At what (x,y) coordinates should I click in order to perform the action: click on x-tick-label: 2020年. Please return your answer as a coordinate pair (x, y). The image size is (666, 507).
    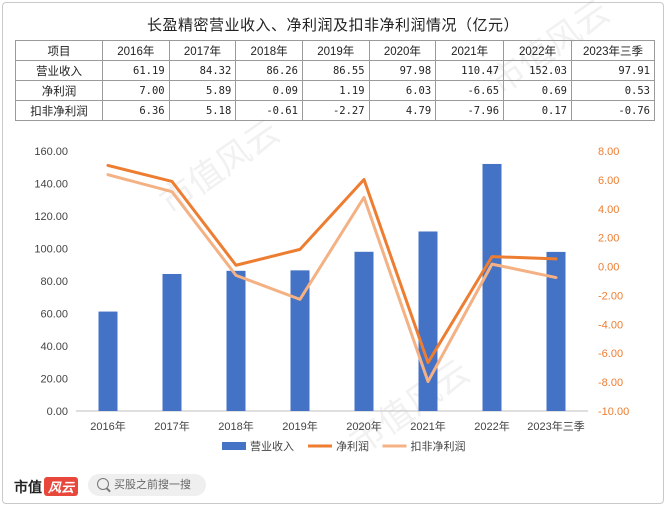
    Looking at the image, I should click on (363, 426).